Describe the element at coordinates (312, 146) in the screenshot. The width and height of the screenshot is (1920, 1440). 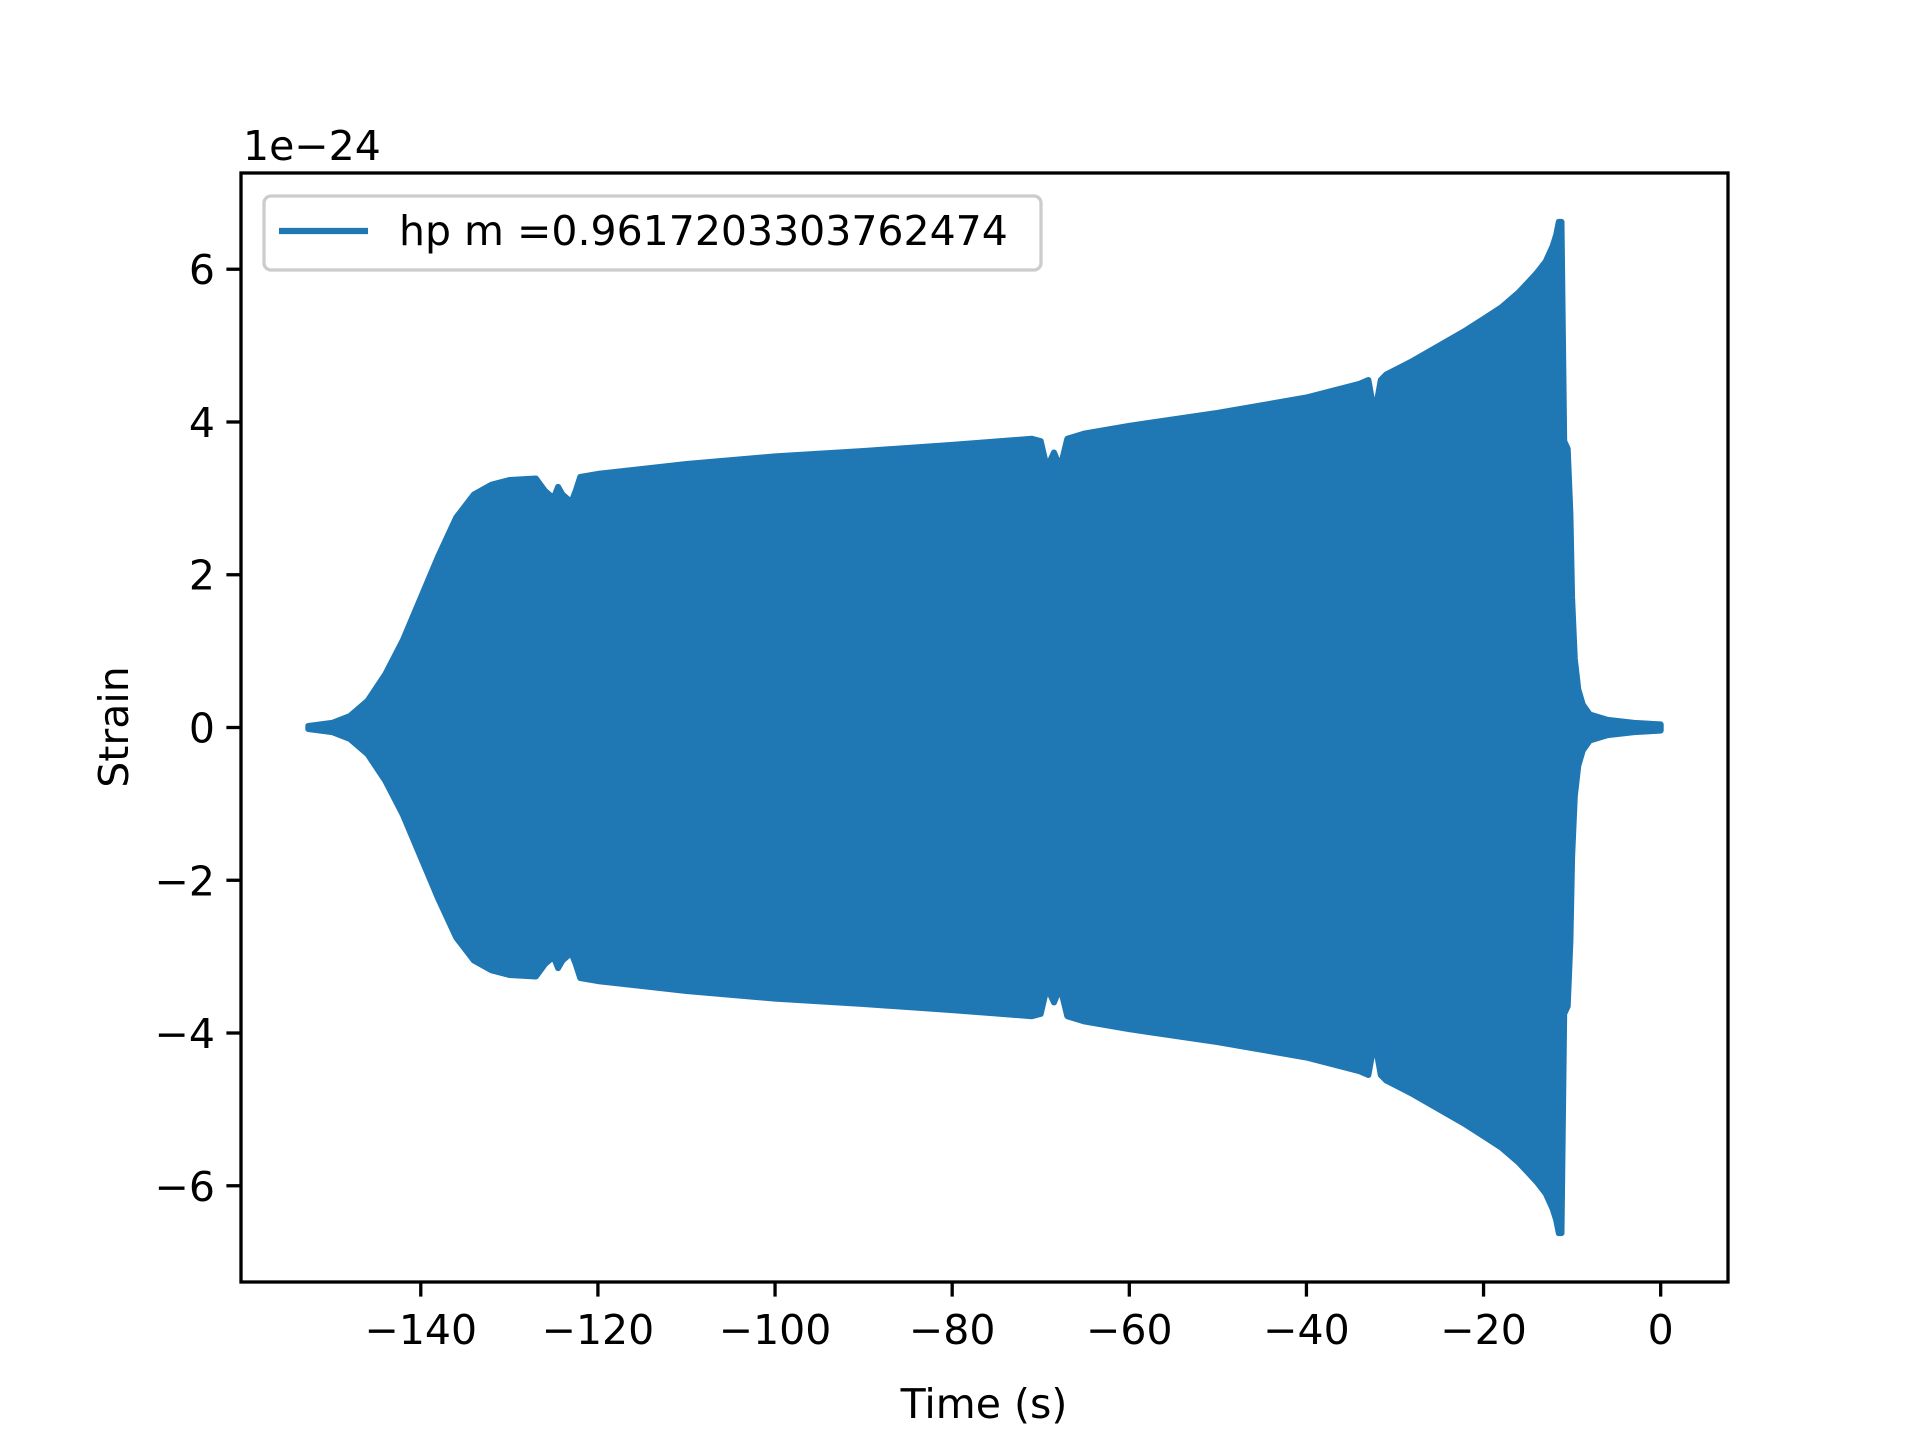
I see `y-offset-text: 1e−24` at that location.